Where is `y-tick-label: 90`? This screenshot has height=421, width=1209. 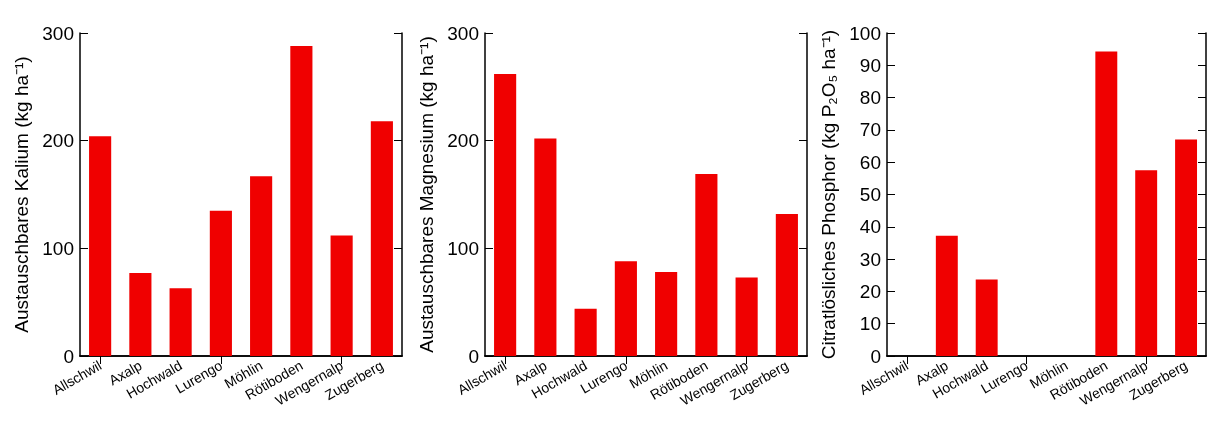
y-tick-label: 90 is located at coordinates (870, 65).